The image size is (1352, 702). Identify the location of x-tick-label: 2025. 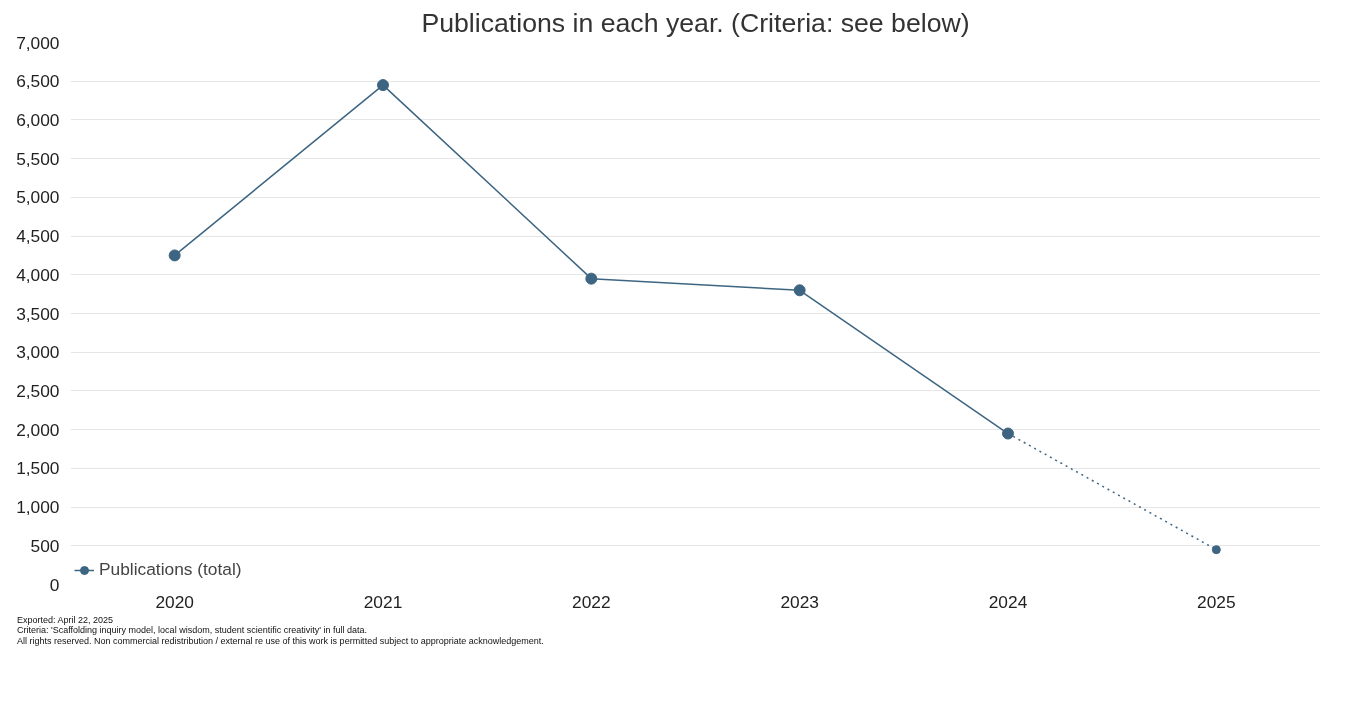
(1216, 601).